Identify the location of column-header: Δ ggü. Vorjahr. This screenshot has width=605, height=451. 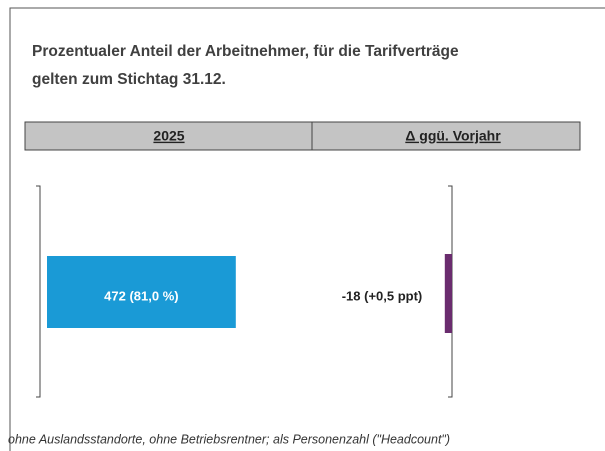
(453, 136).